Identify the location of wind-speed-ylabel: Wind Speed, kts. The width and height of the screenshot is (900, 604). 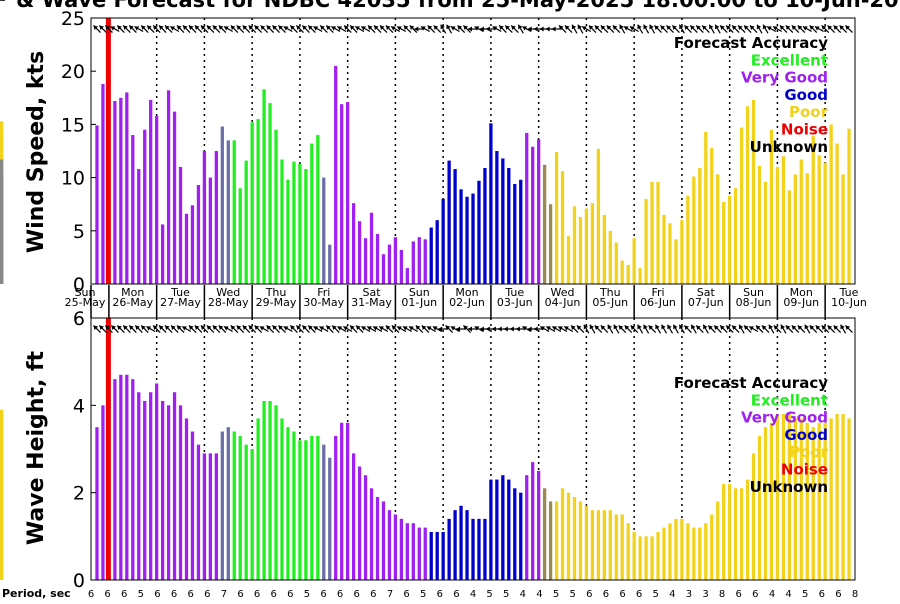
(36, 152).